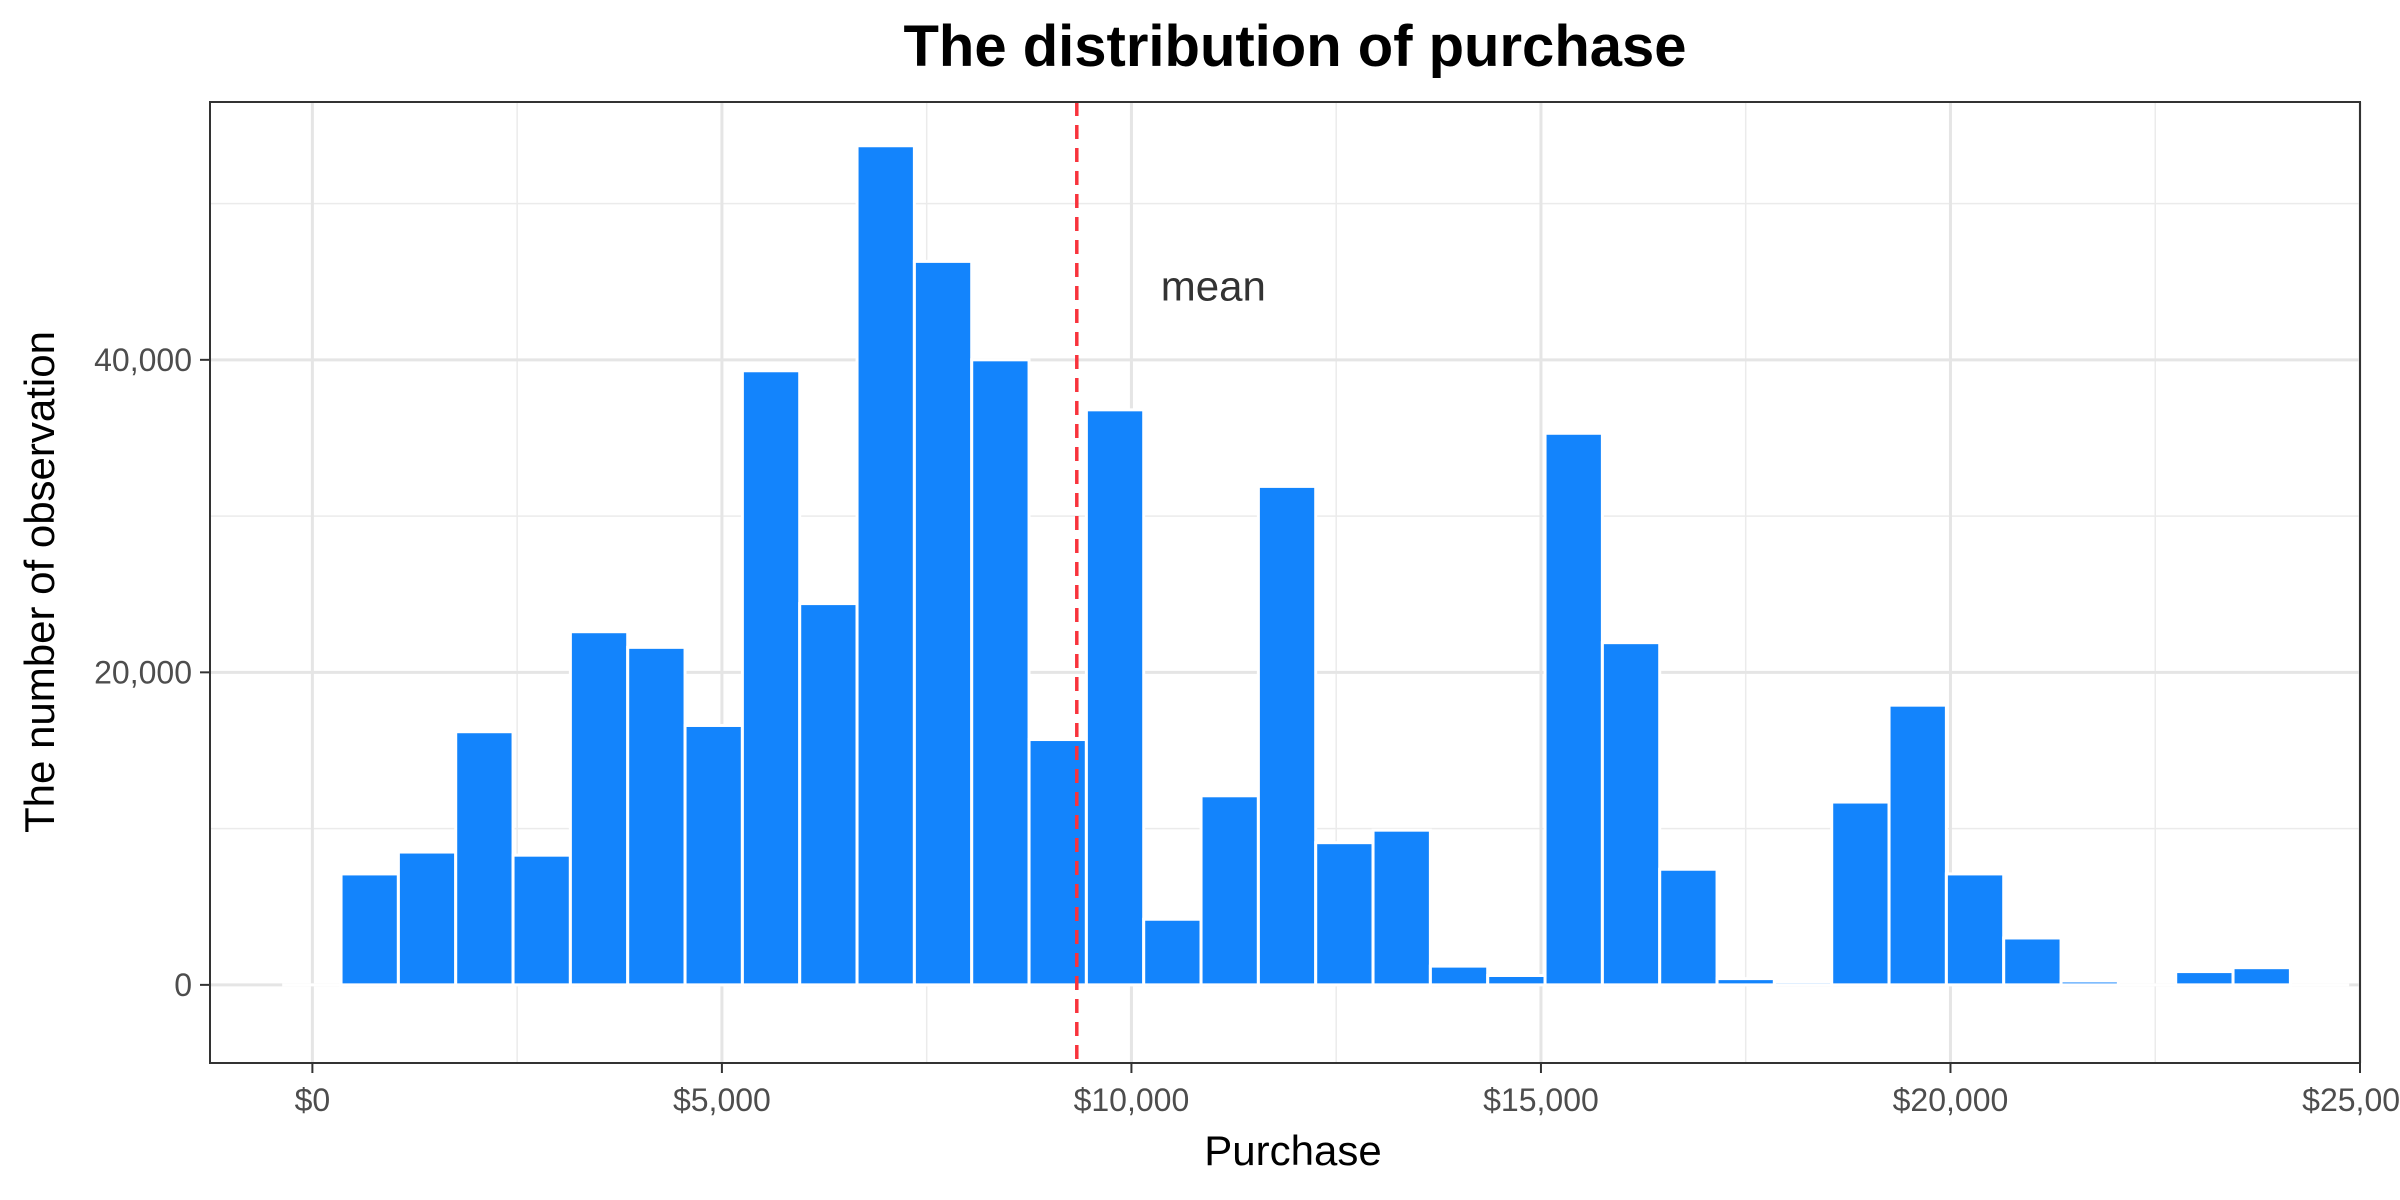 This screenshot has width=2400, height=1200. I want to click on x-axis-title: Purchase, so click(1292, 1150).